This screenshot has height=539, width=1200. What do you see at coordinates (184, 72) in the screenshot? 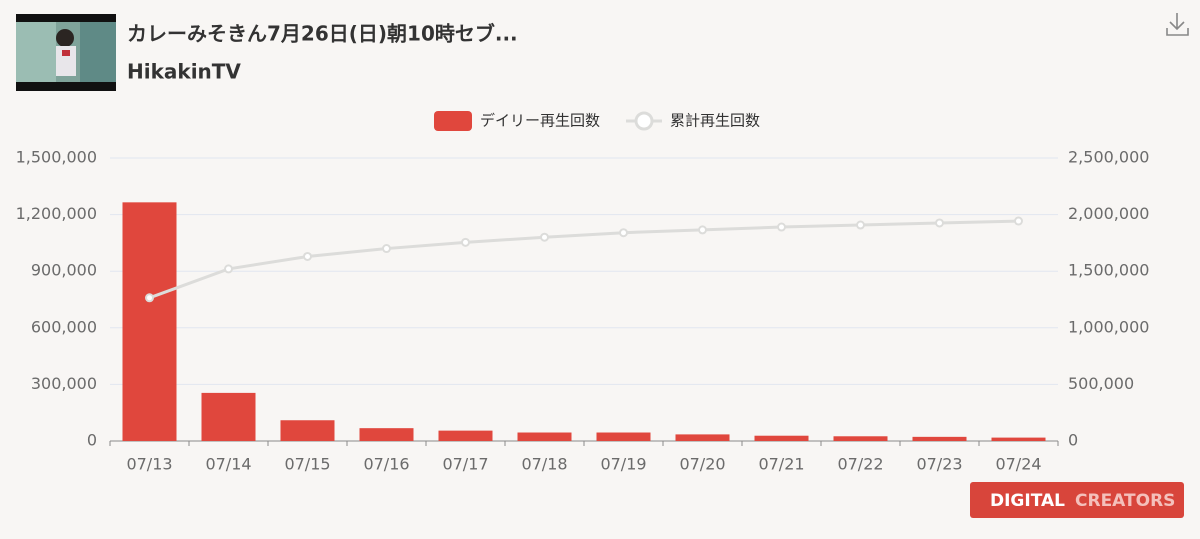
I see `channel-name: HikakinTV` at bounding box center [184, 72].